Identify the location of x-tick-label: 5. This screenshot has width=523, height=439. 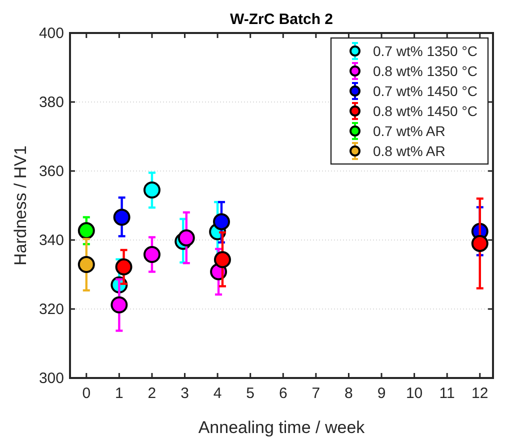
(250, 393).